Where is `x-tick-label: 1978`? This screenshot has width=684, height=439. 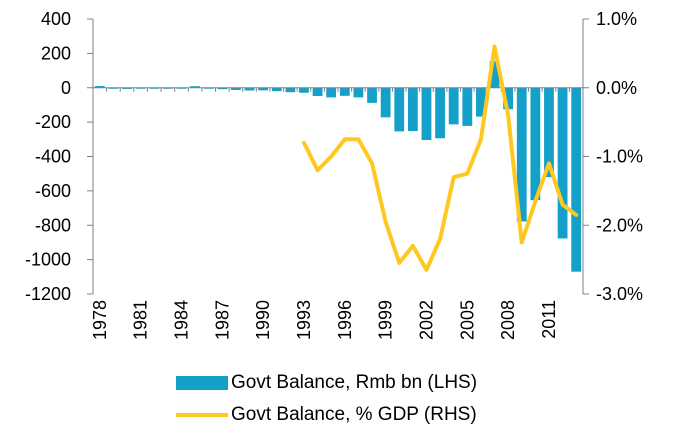
x-tick-label: 1978 is located at coordinates (100, 320).